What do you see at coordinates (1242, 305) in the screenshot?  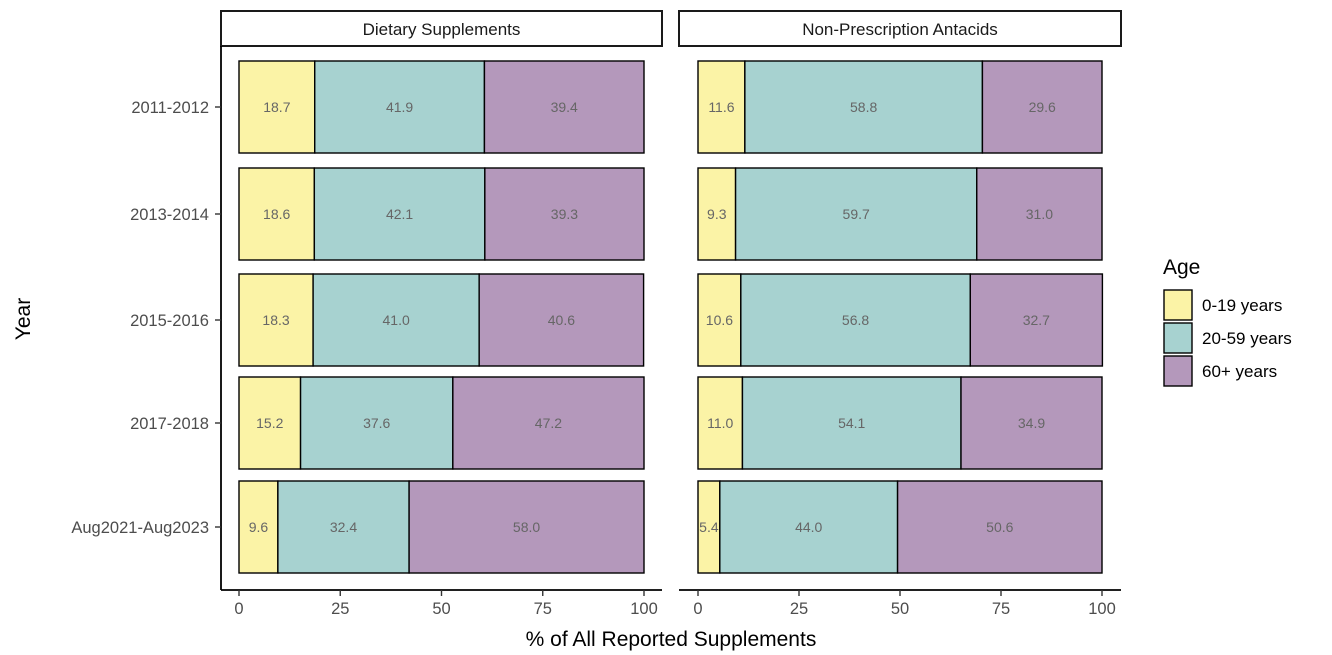 I see `legend-label: 0-19 years` at bounding box center [1242, 305].